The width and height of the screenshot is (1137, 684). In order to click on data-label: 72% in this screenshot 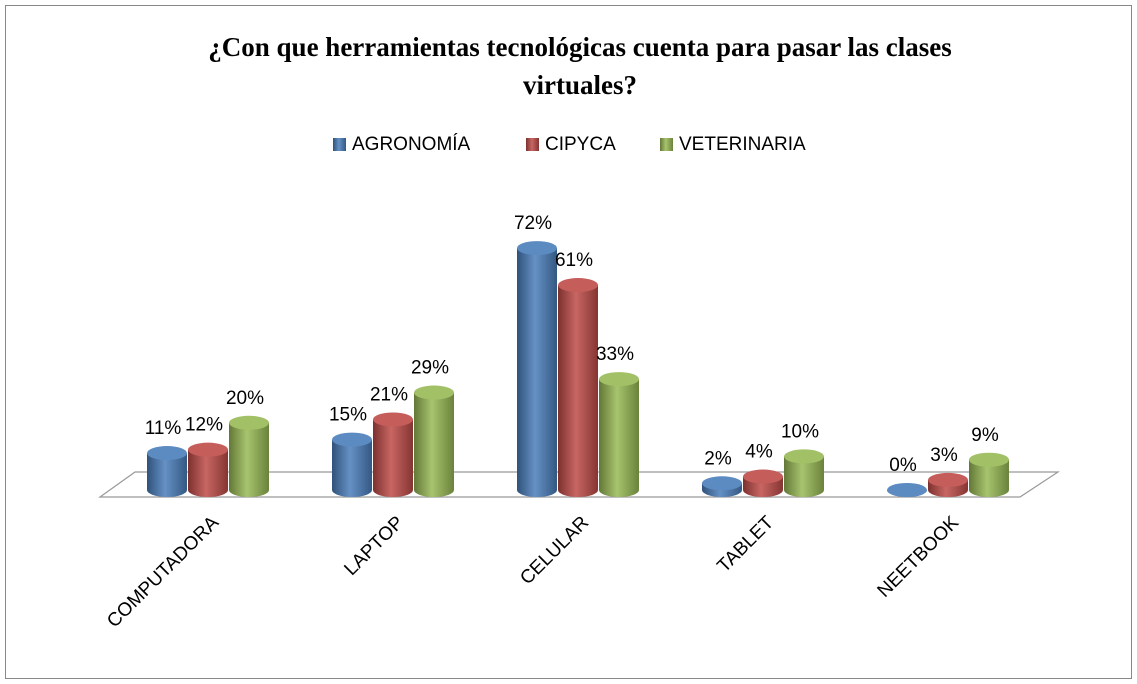, I will do `click(533, 223)`.